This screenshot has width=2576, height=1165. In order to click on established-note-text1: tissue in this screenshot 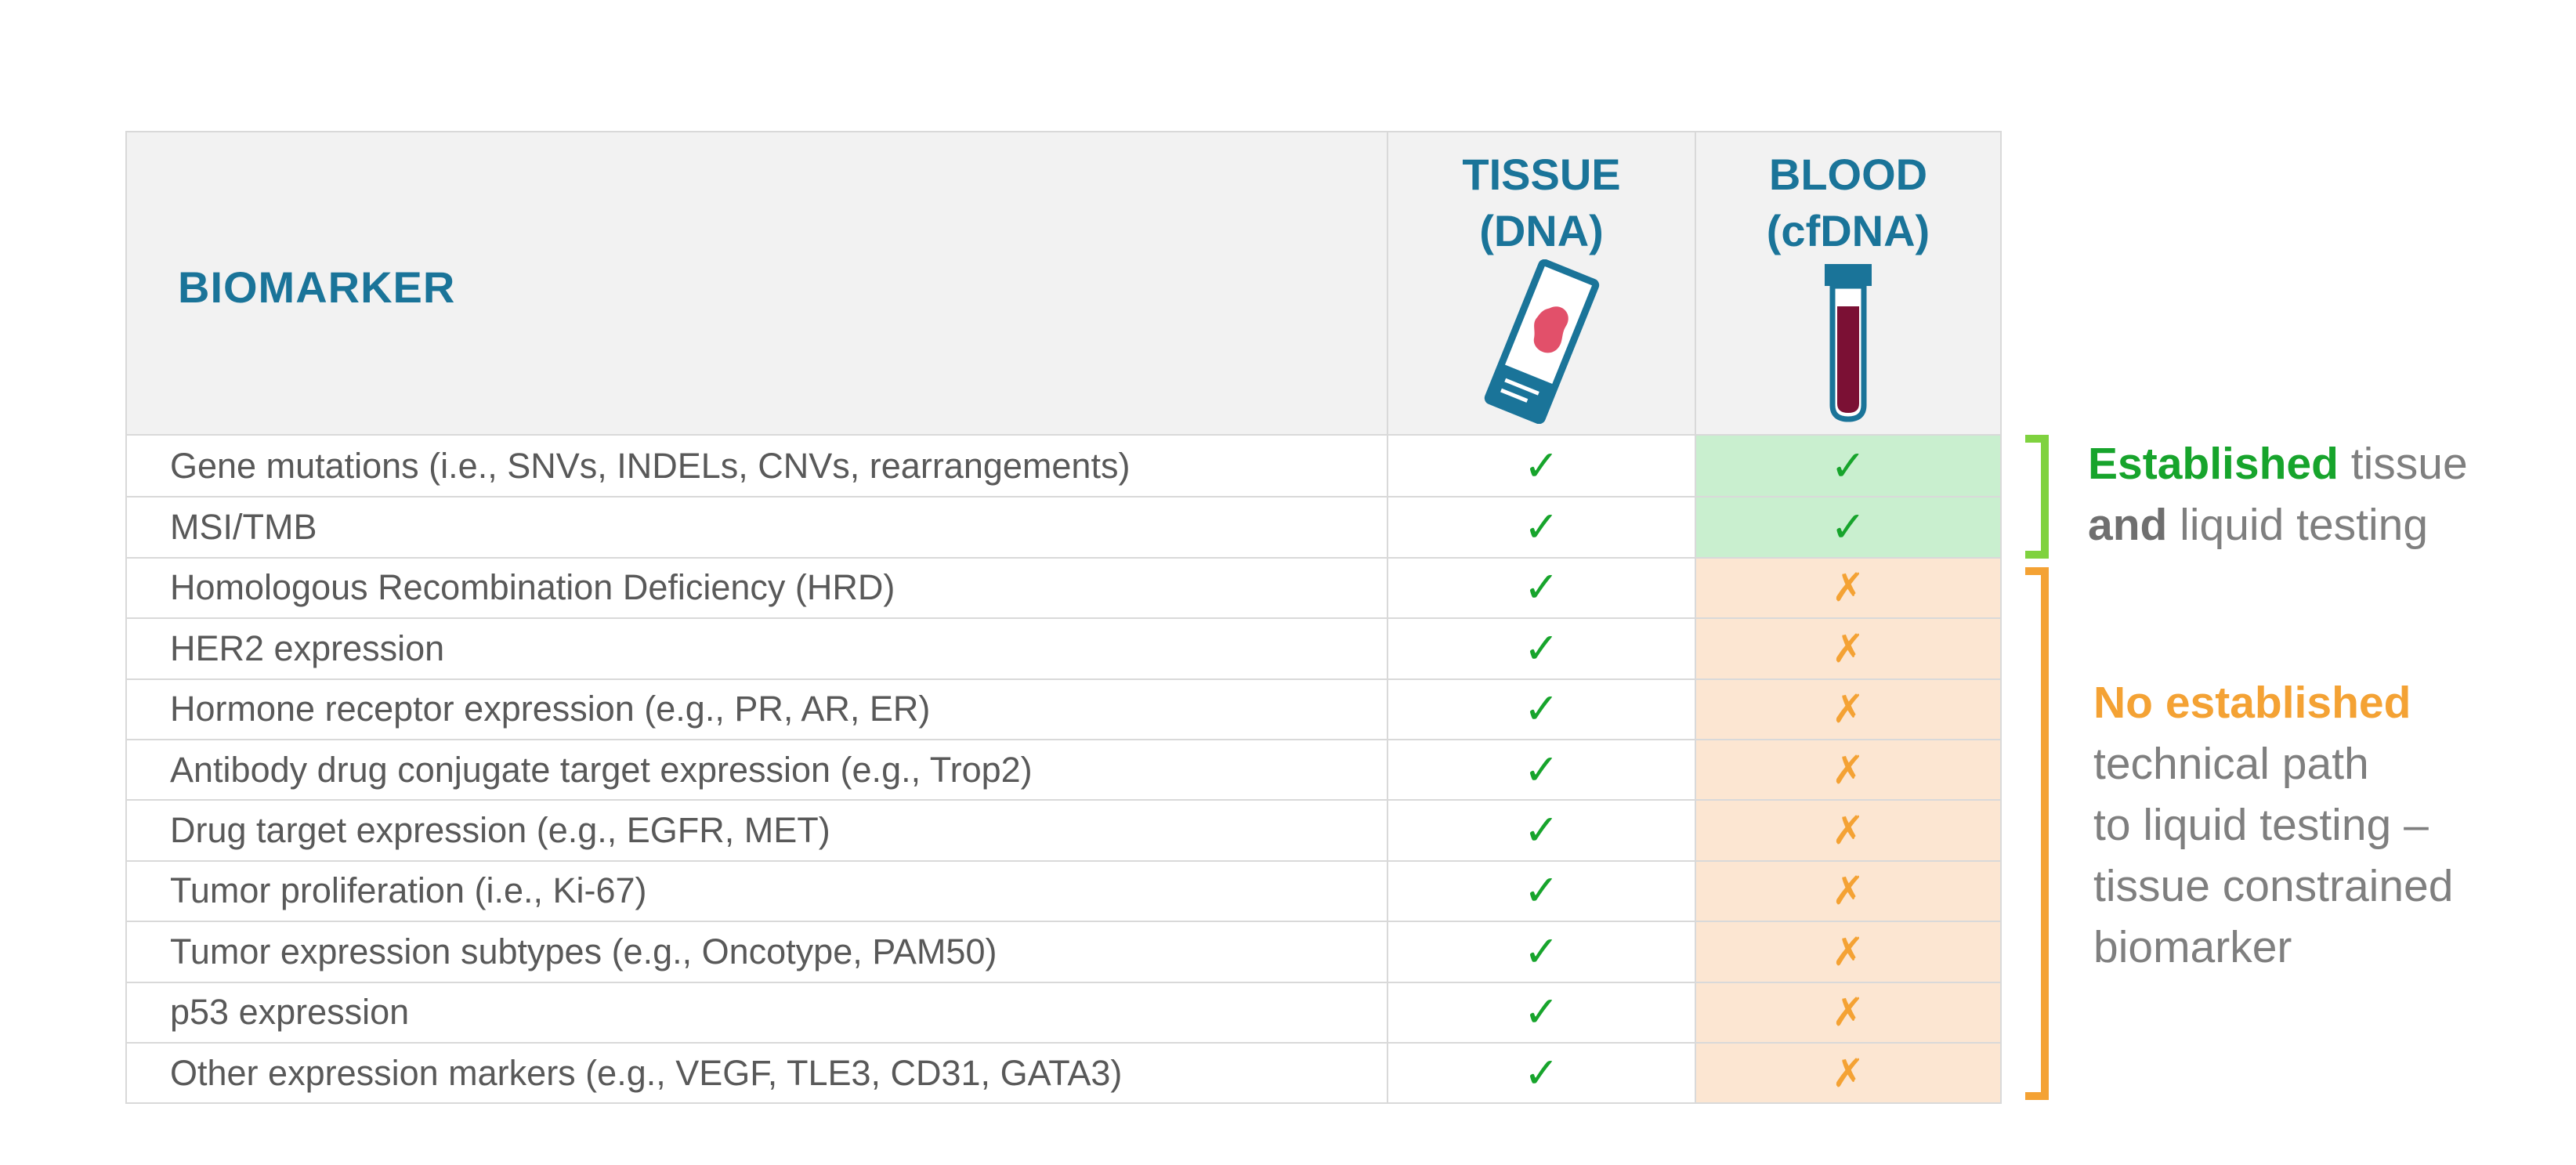, I will do `click(2403, 464)`.